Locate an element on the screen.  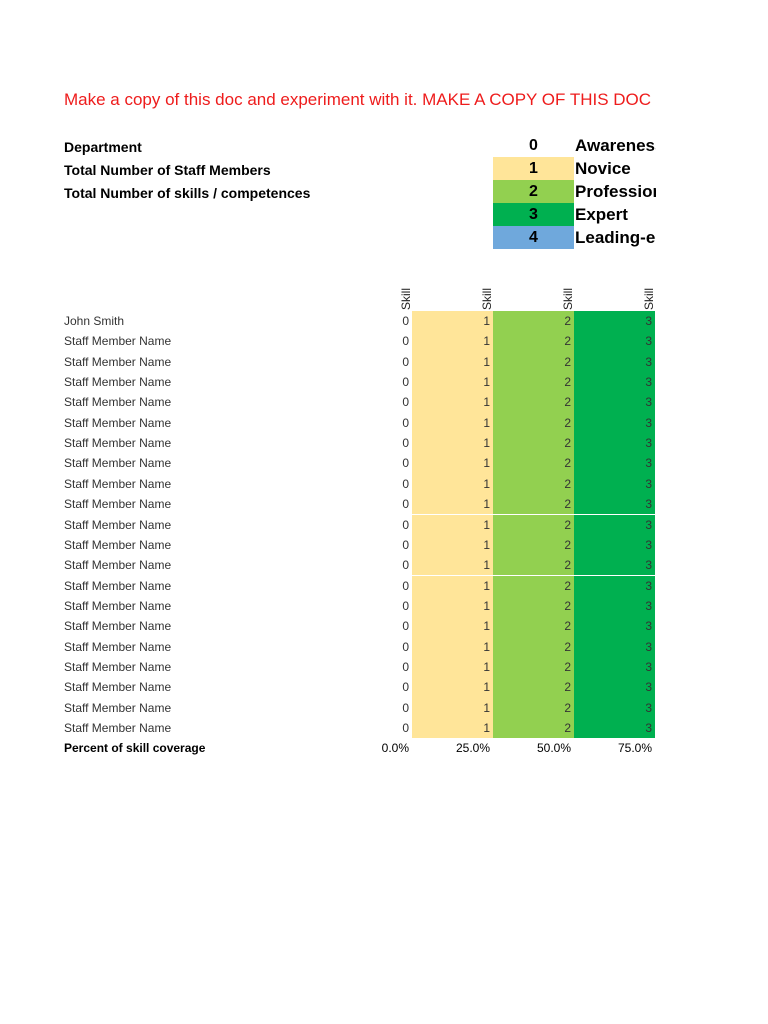
staff-name: John Smith is located at coordinates (94, 321).